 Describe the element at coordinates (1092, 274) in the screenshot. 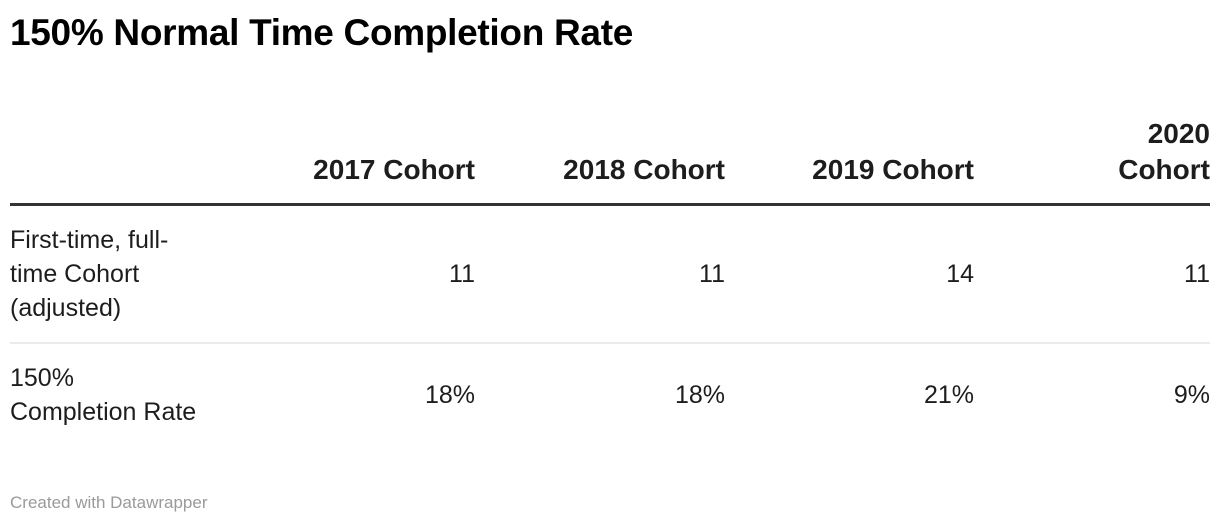

I see `cell-cohort-2020: 11` at that location.